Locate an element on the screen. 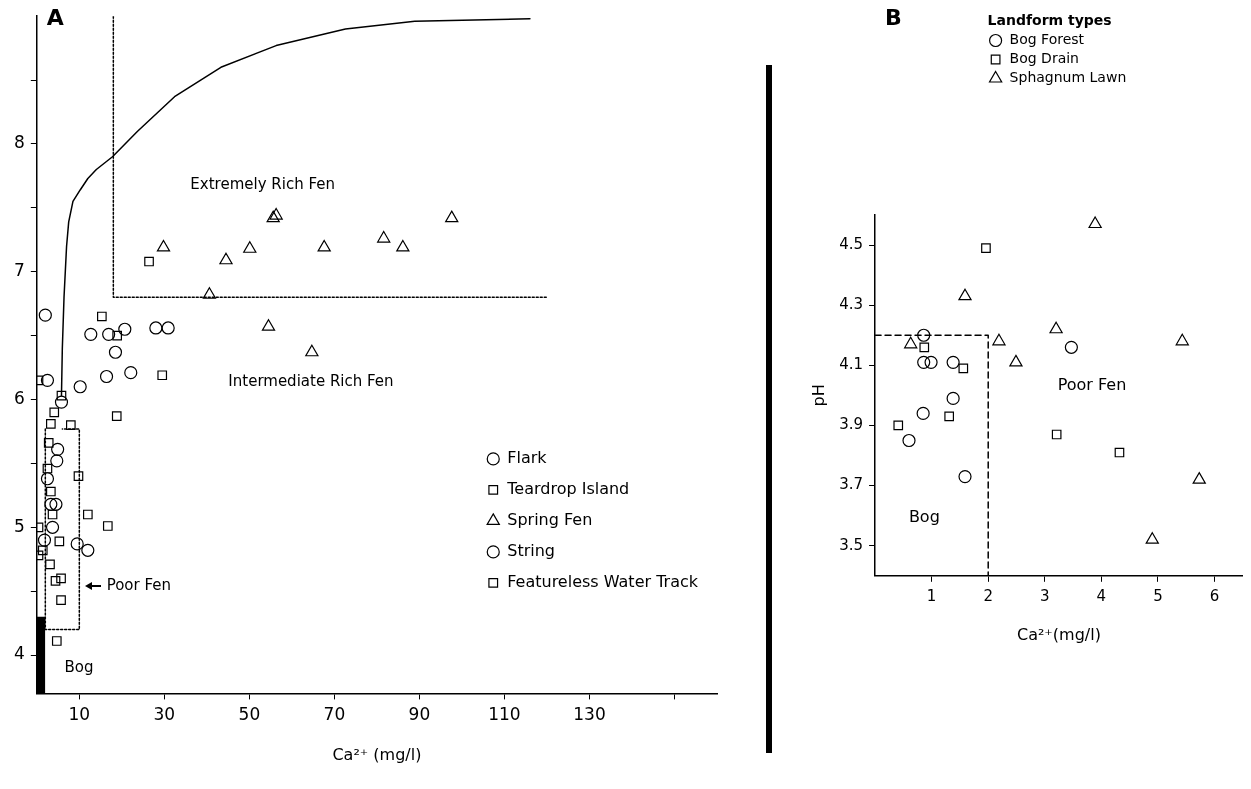 This screenshot has height=789, width=1251. x-tick-label: 6 is located at coordinates (1214, 595).